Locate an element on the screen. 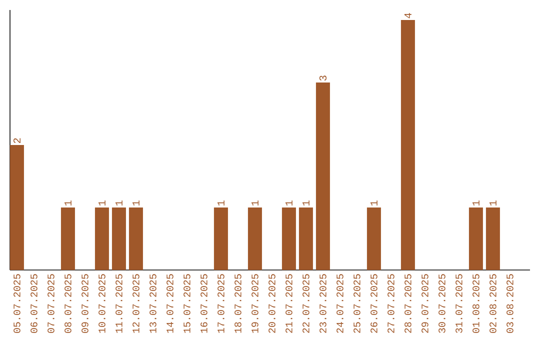 The image size is (540, 340). x-tick-label: 02.08.2025 is located at coordinates (493, 303).